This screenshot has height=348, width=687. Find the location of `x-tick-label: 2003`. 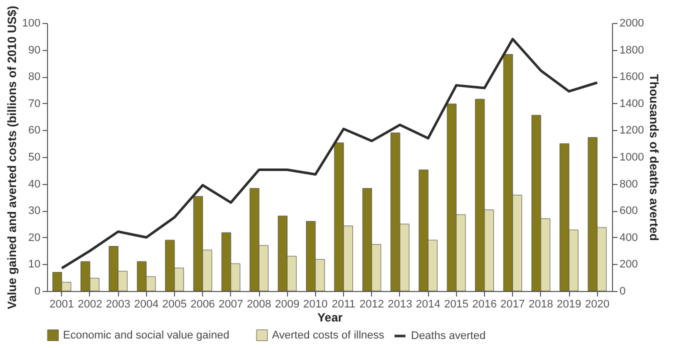

x-tick-label: 2003 is located at coordinates (118, 304).